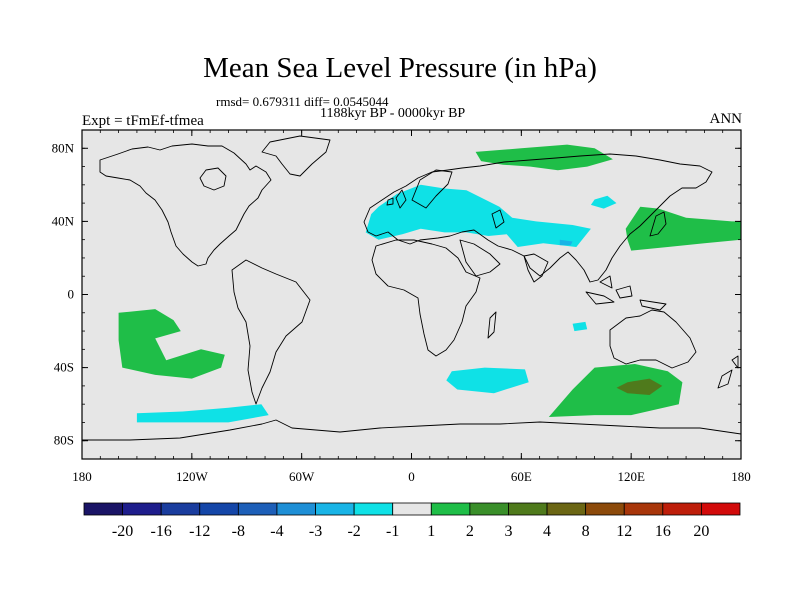 The width and height of the screenshot is (800, 600). What do you see at coordinates (728, 372) in the screenshot?
I see `coastline-new-zealand` at bounding box center [728, 372].